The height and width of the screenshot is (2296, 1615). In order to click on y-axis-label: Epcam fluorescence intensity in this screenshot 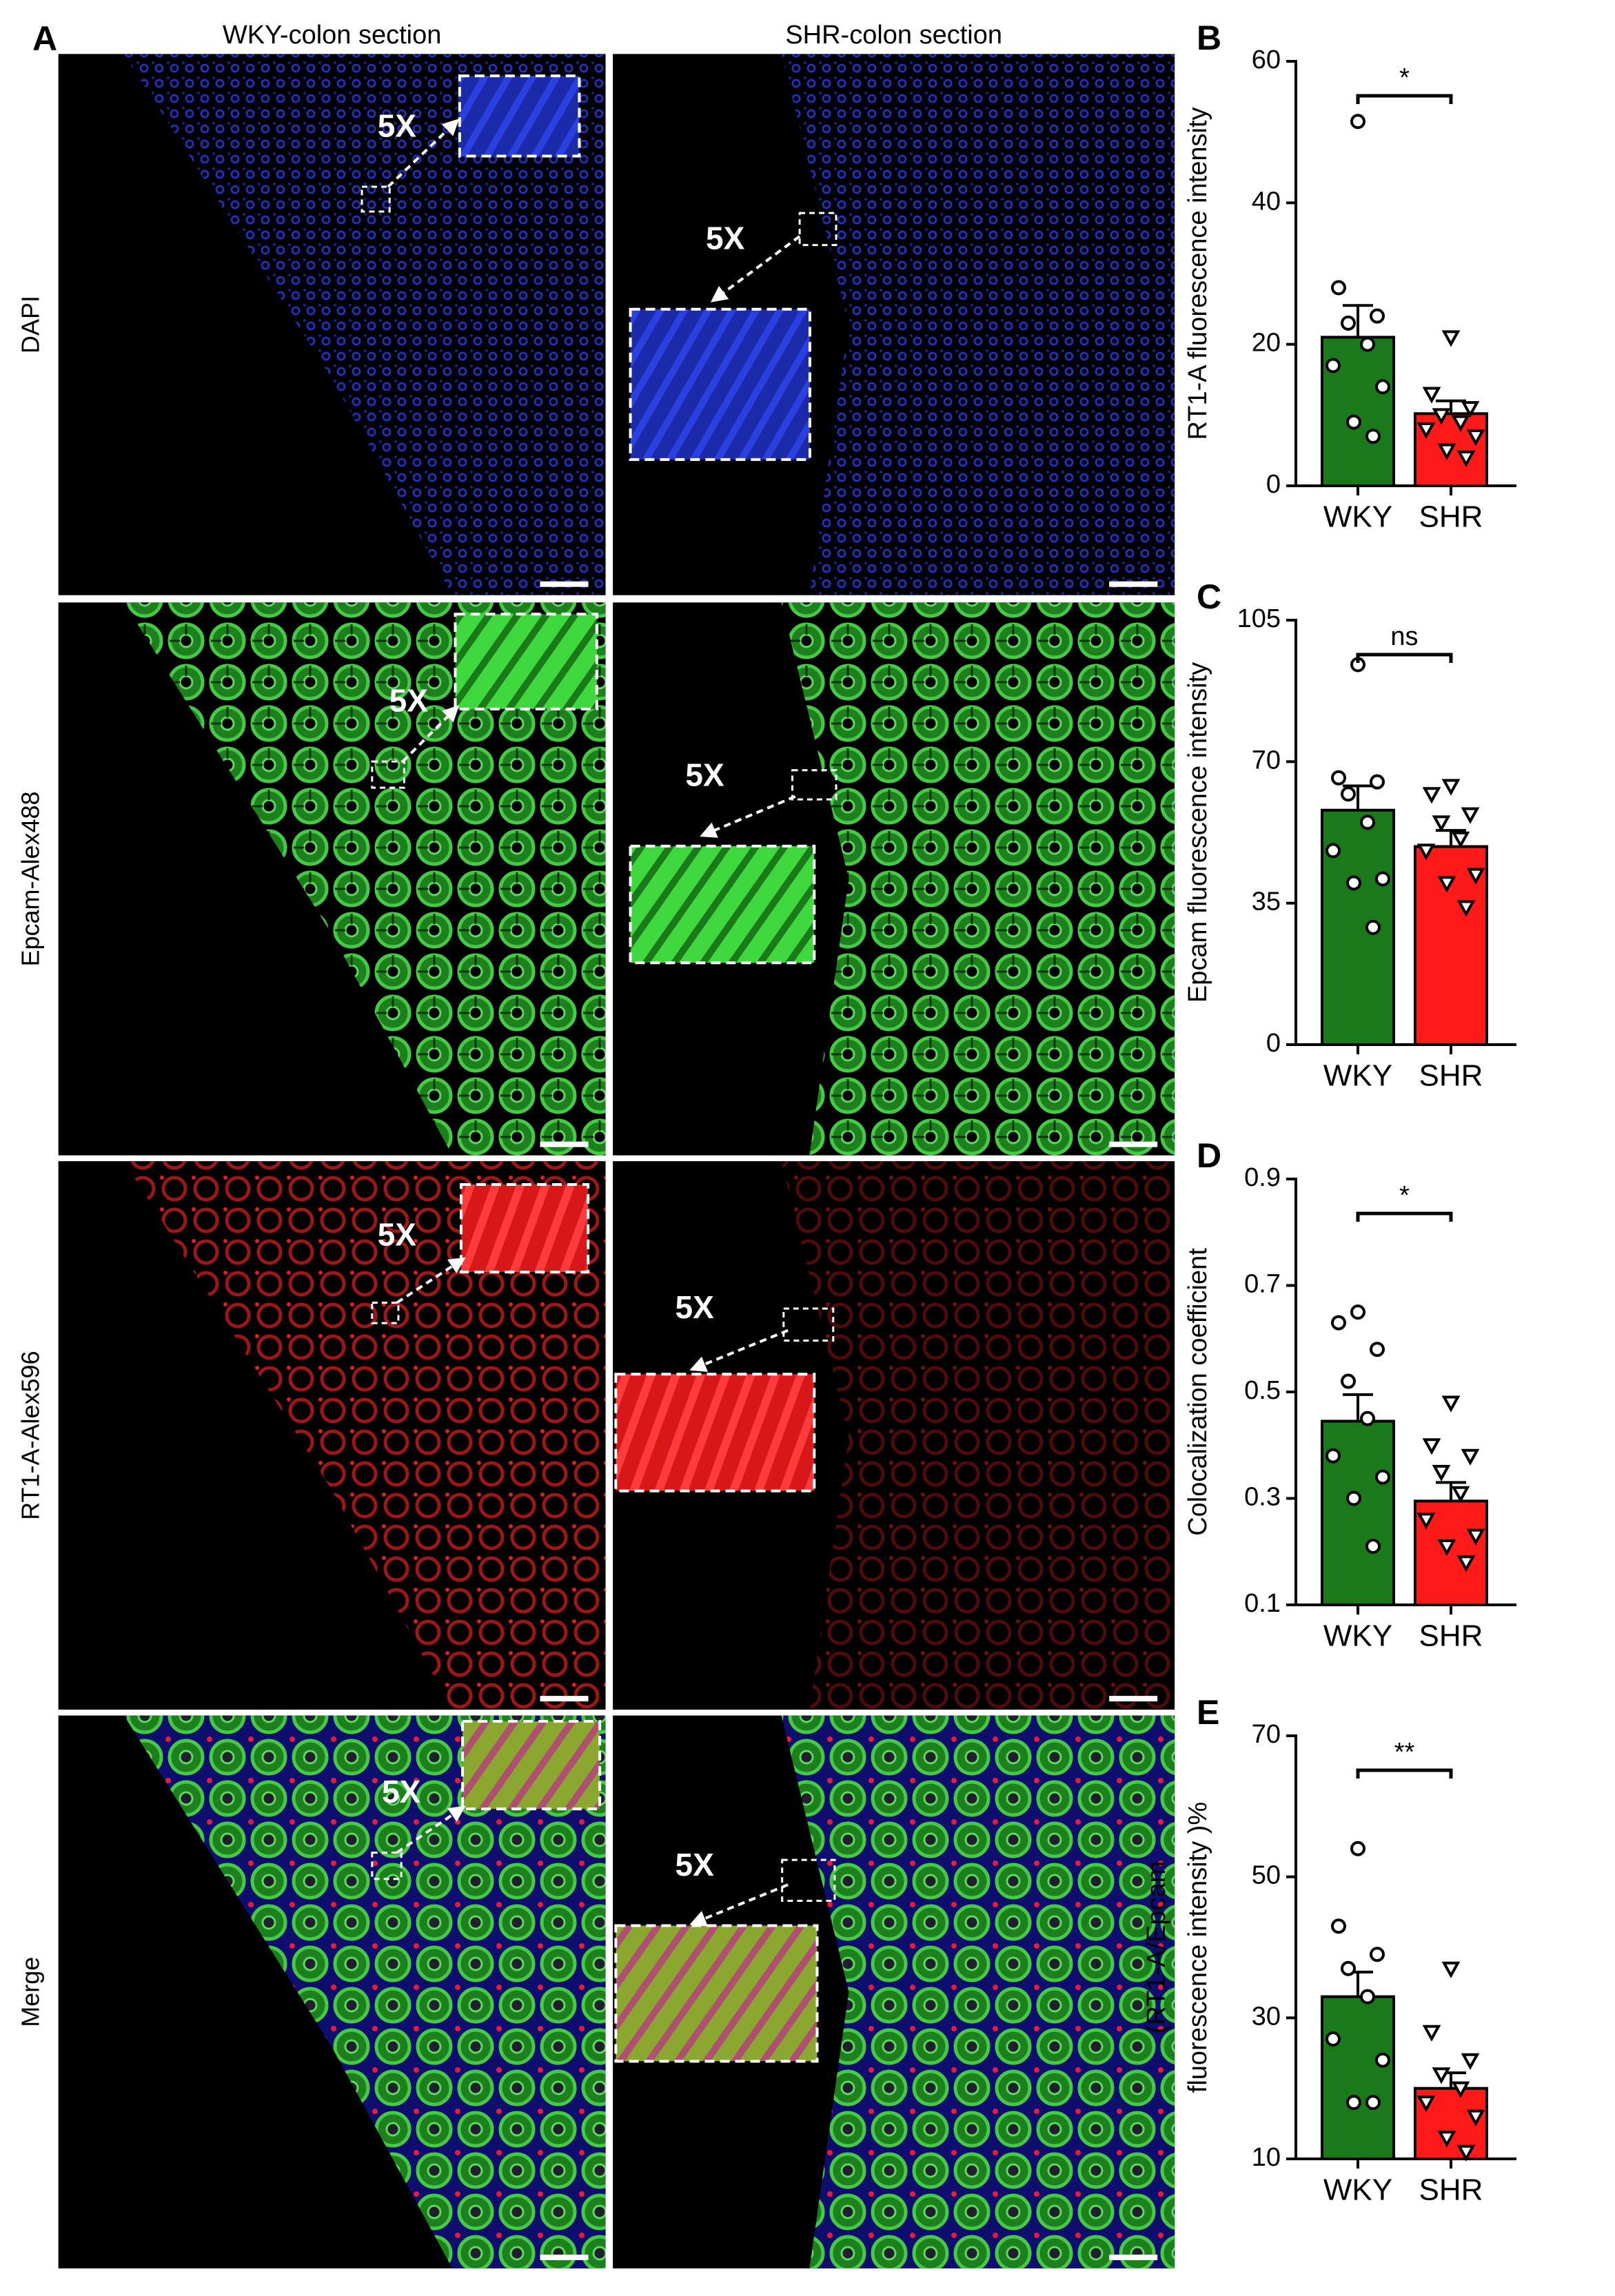, I will do `click(1198, 832)`.